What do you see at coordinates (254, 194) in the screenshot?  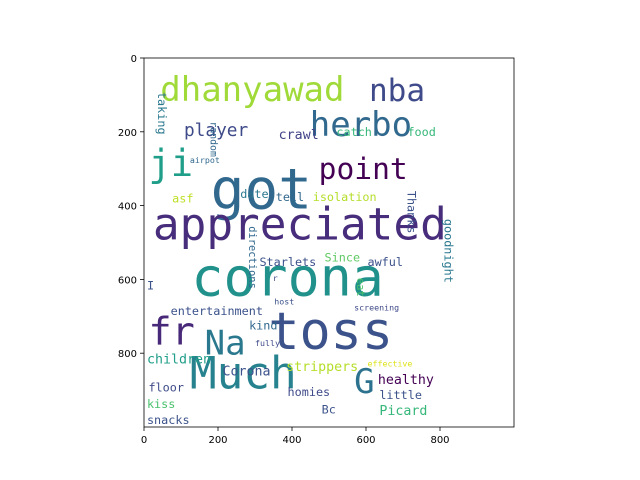 I see `word-date: date` at bounding box center [254, 194].